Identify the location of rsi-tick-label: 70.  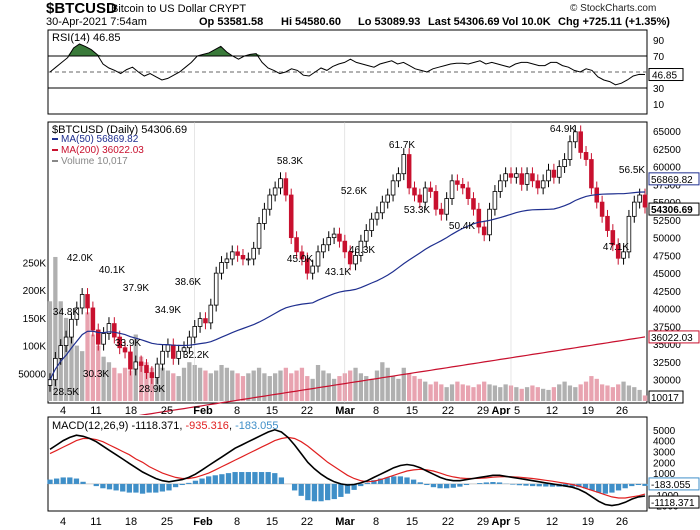
(659, 57).